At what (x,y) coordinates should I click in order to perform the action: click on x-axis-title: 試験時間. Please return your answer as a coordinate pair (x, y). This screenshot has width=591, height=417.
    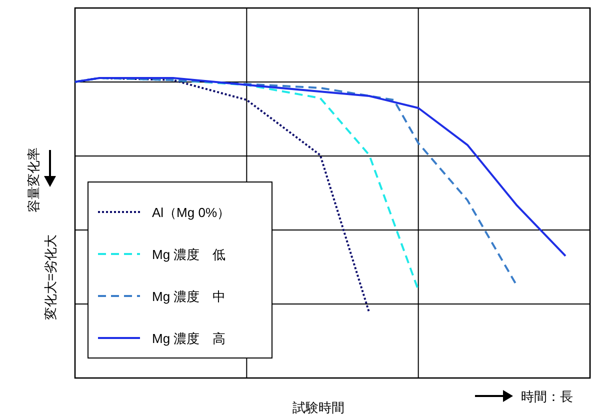
    Looking at the image, I should click on (318, 407).